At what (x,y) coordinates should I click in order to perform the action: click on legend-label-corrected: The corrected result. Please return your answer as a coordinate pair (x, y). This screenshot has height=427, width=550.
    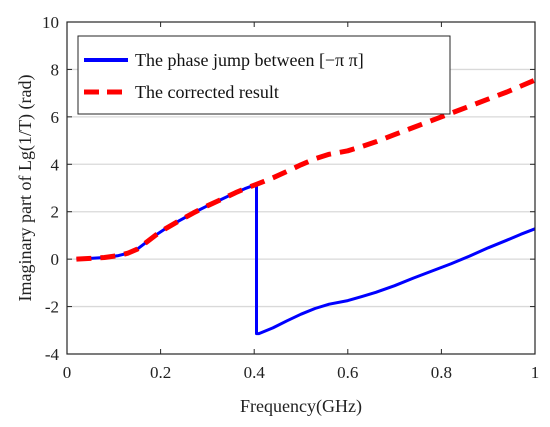
    Looking at the image, I should click on (207, 92).